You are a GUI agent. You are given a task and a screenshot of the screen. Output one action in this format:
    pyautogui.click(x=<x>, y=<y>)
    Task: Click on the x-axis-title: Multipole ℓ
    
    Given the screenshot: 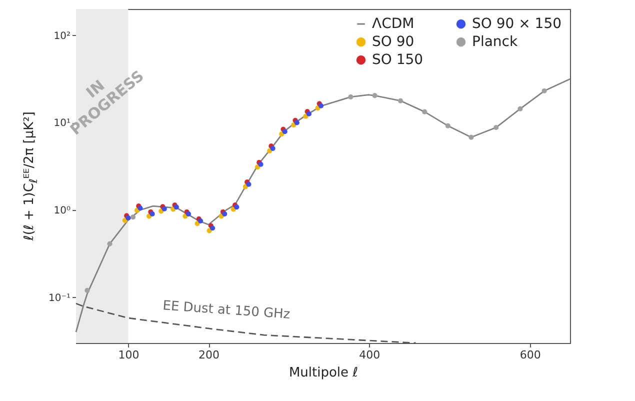 What is the action you would take?
    pyautogui.click(x=323, y=373)
    